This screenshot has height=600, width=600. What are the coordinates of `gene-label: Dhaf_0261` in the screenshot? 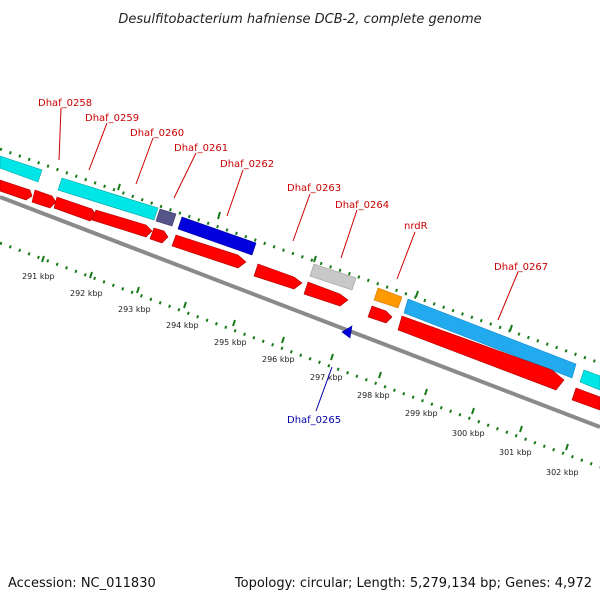 It's located at (201, 148).